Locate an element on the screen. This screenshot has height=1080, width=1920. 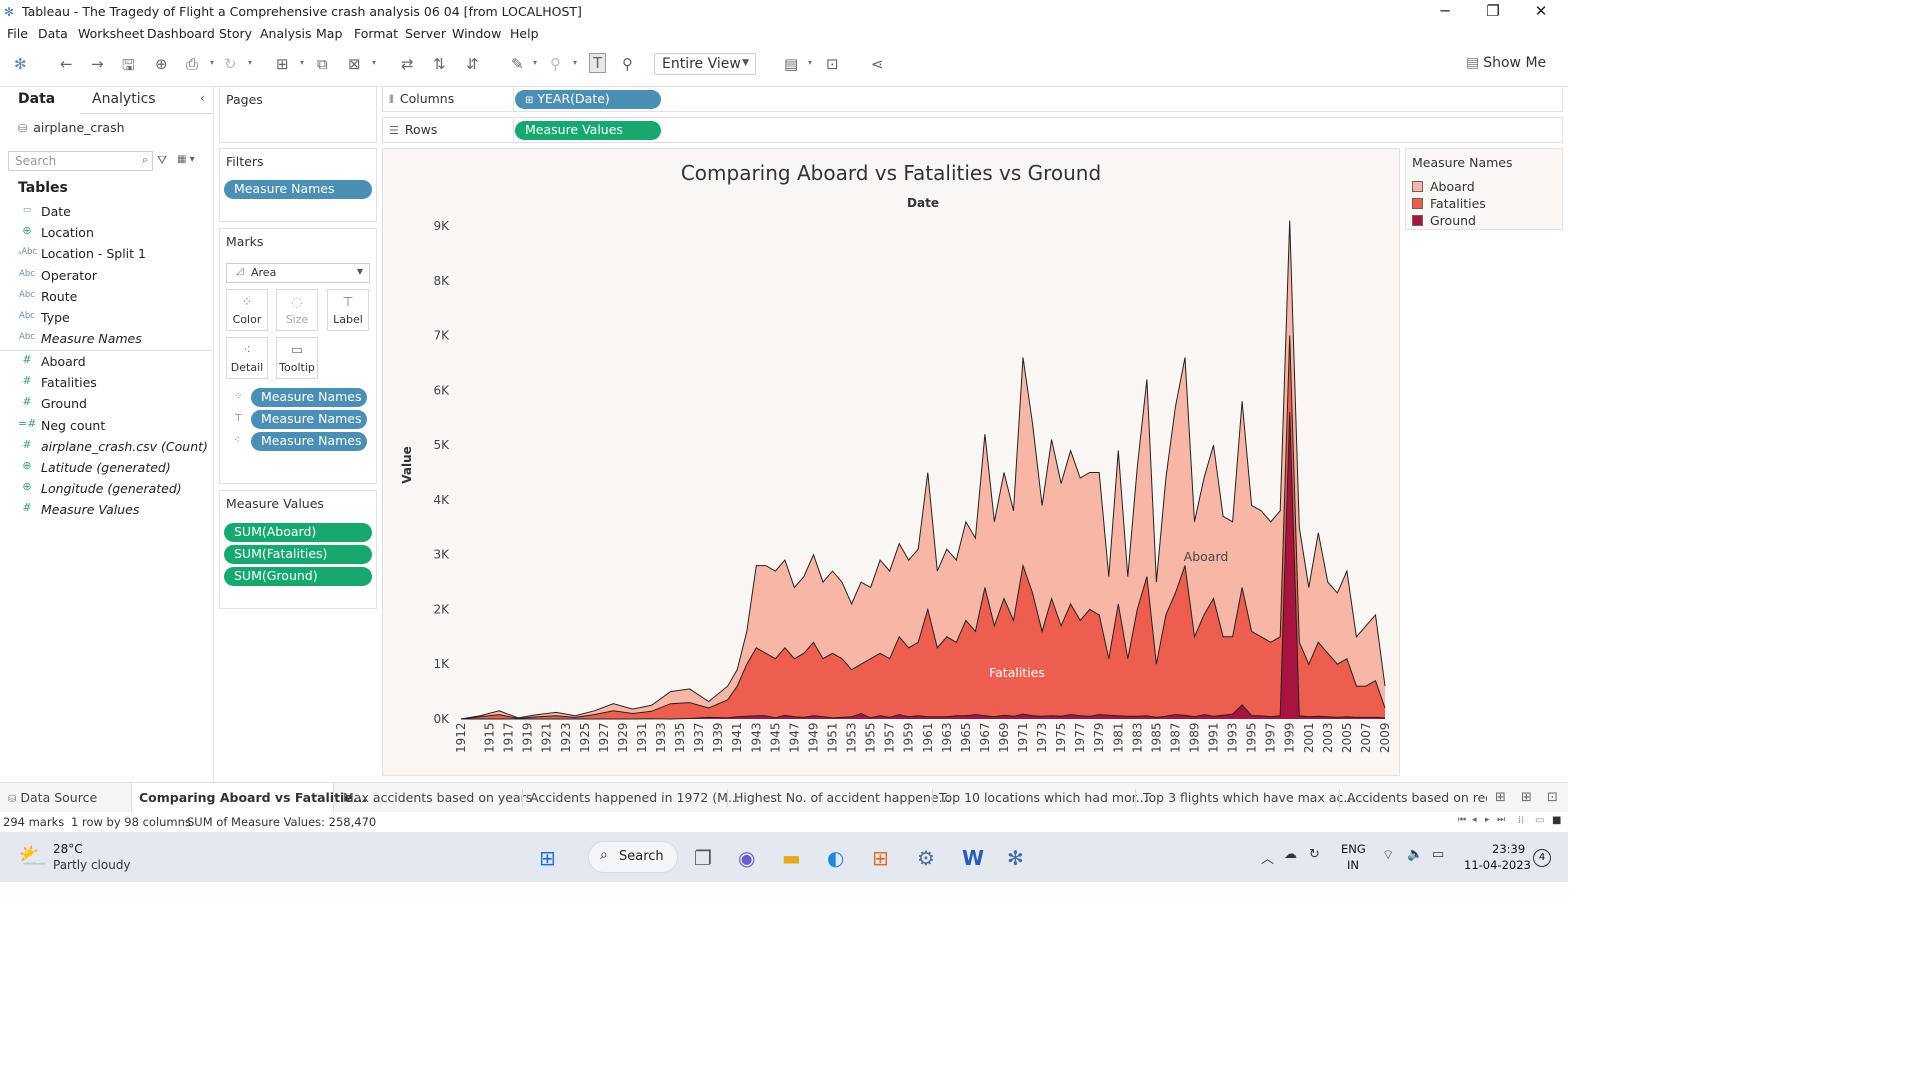
volume-icon: 🔈 is located at coordinates (1415, 854).